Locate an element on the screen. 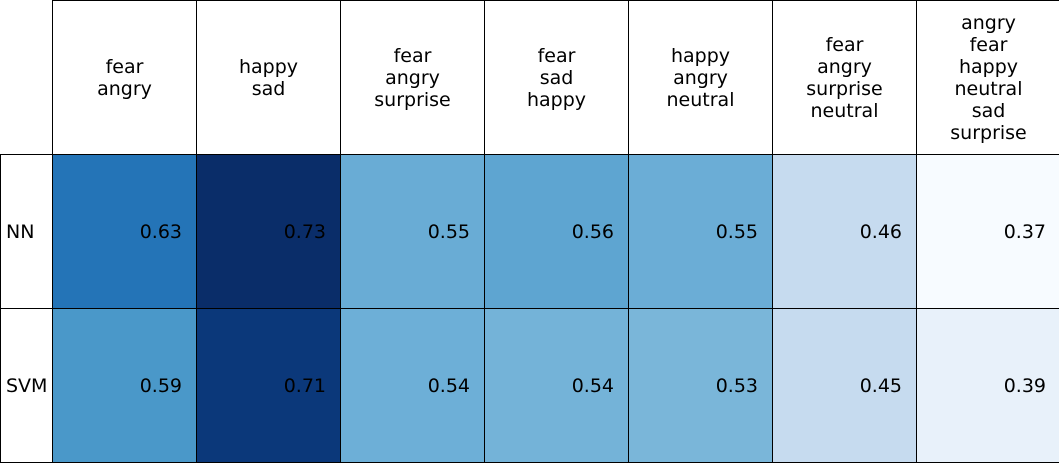 This screenshot has height=463, width=1059. heatmap-cell: 0.73 is located at coordinates (268, 231).